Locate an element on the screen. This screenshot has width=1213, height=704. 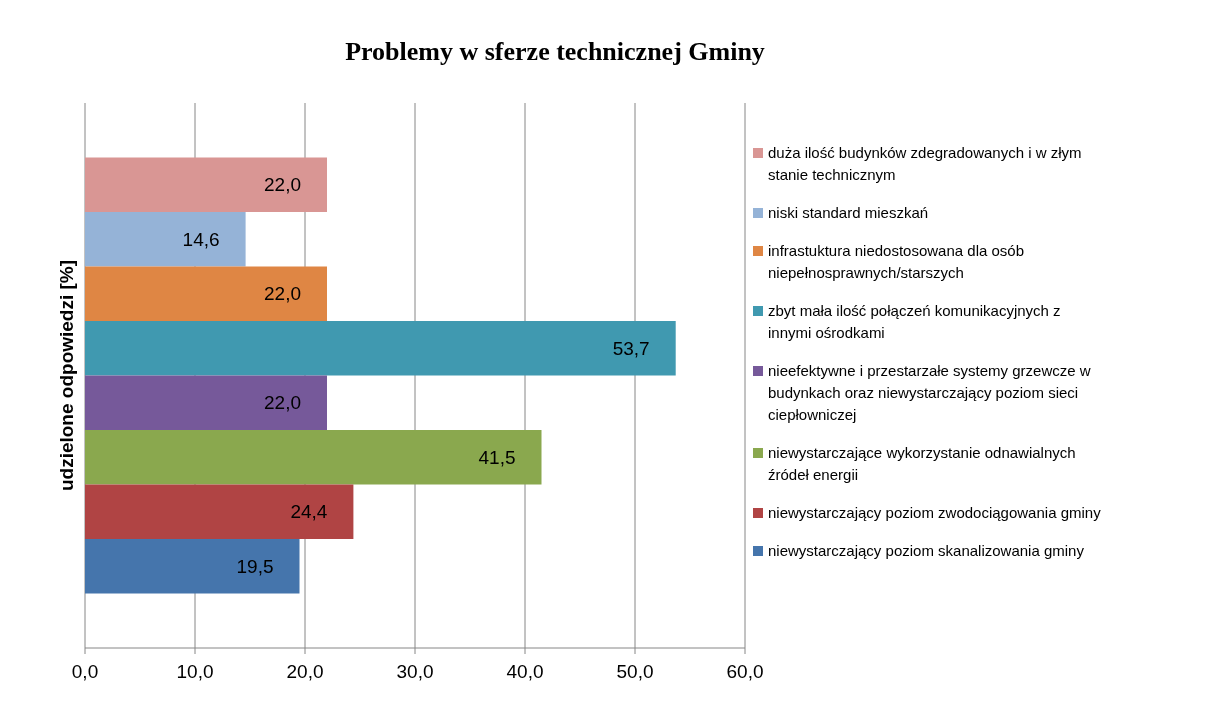
data-label: 14,6 is located at coordinates (201, 239).